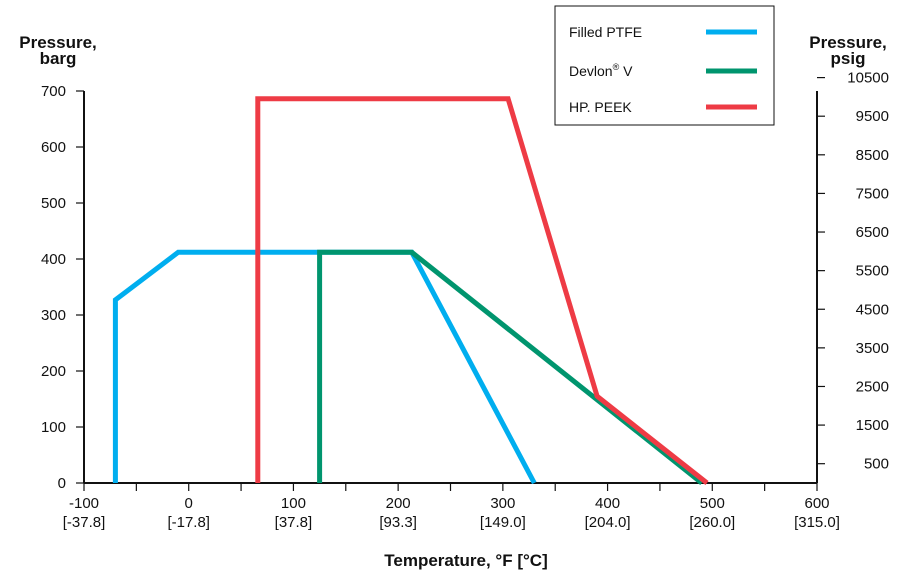 This screenshot has height=578, width=900. I want to click on x-tick-label: 100, so click(293, 503).